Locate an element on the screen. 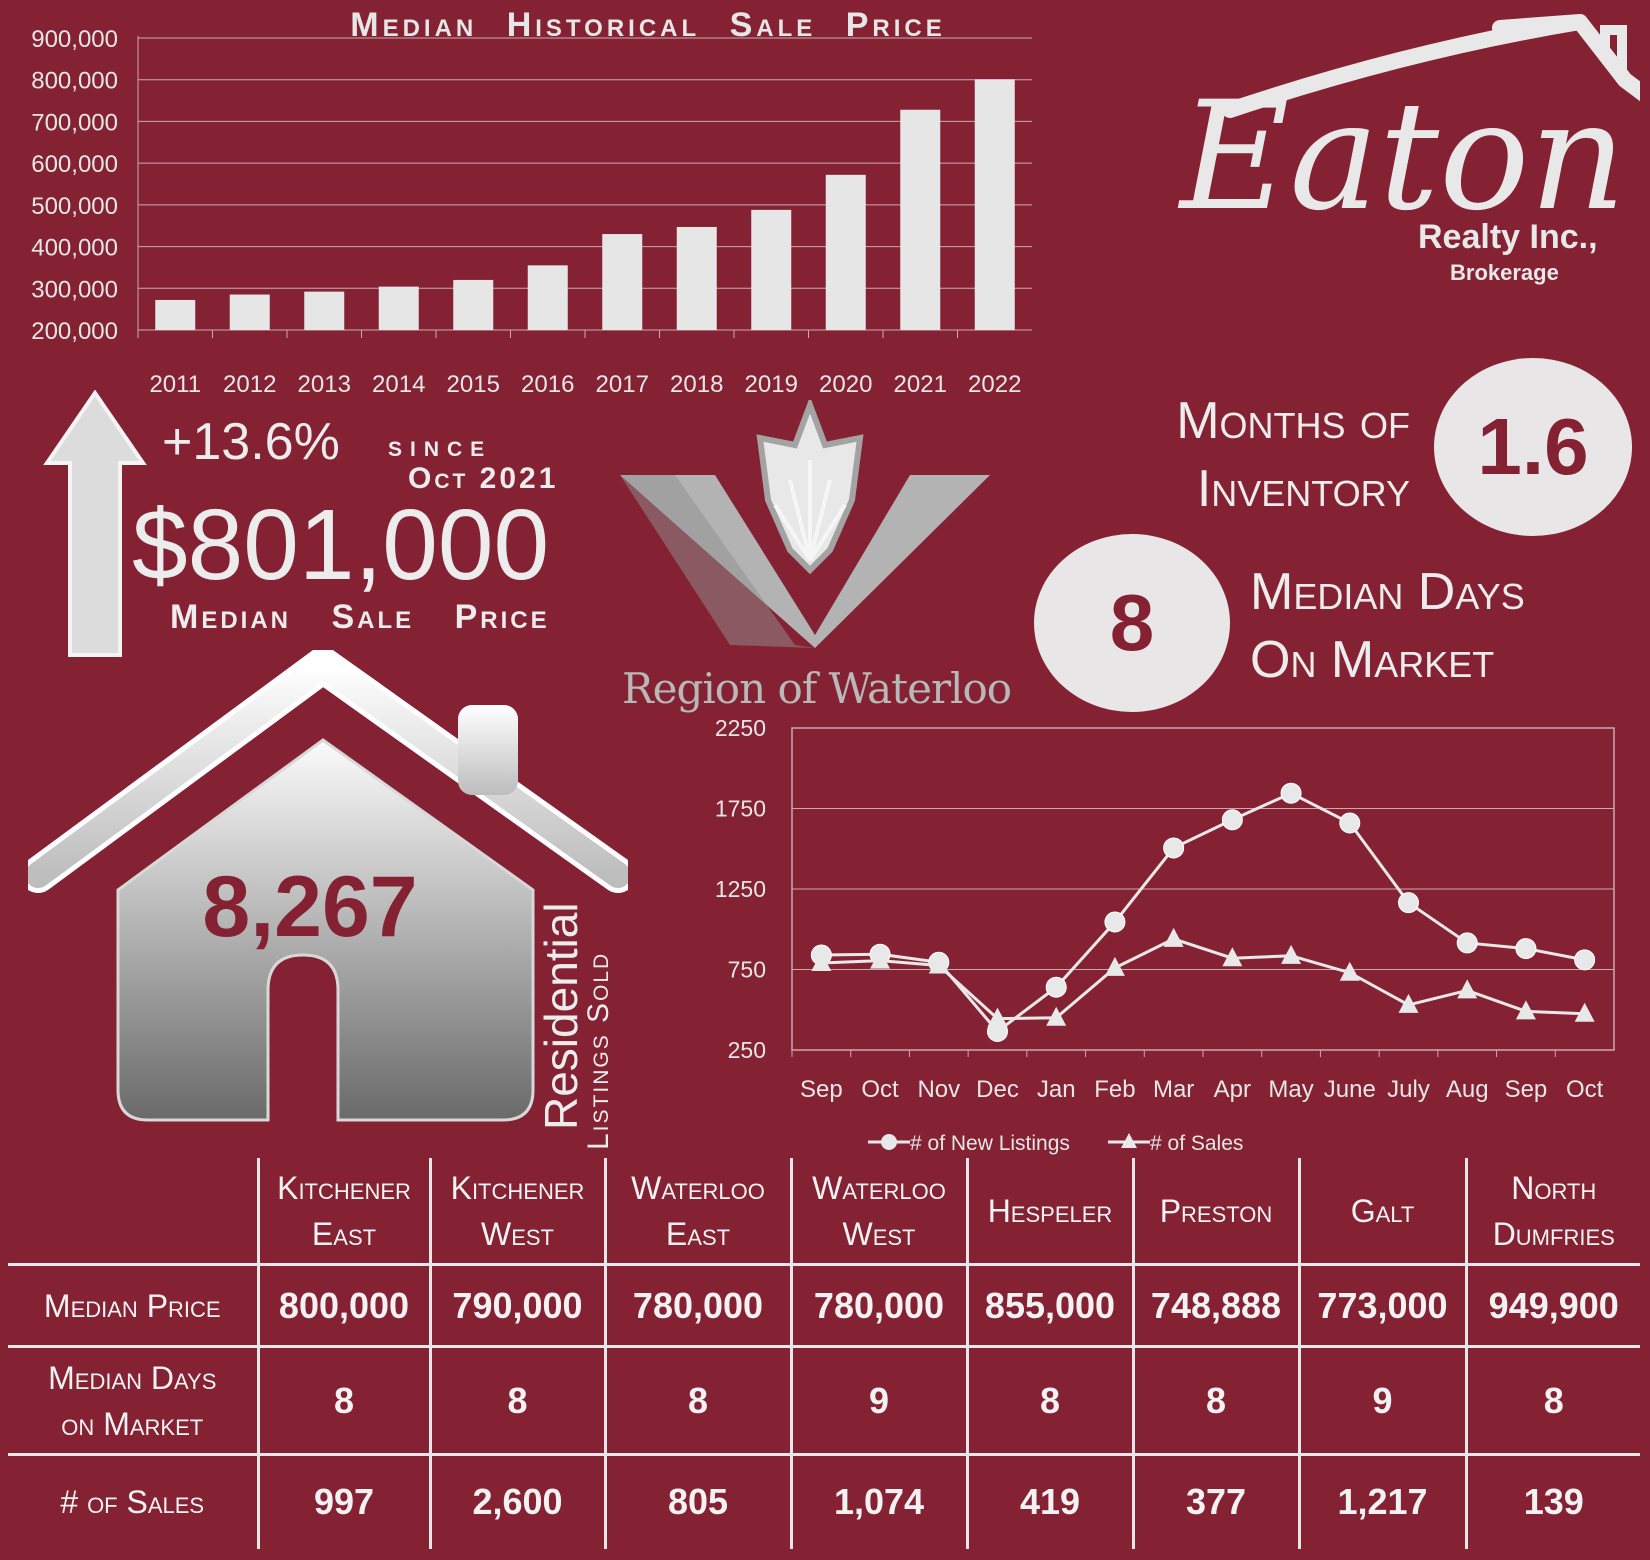  column-header: Kitchener East is located at coordinates (343, 1211).